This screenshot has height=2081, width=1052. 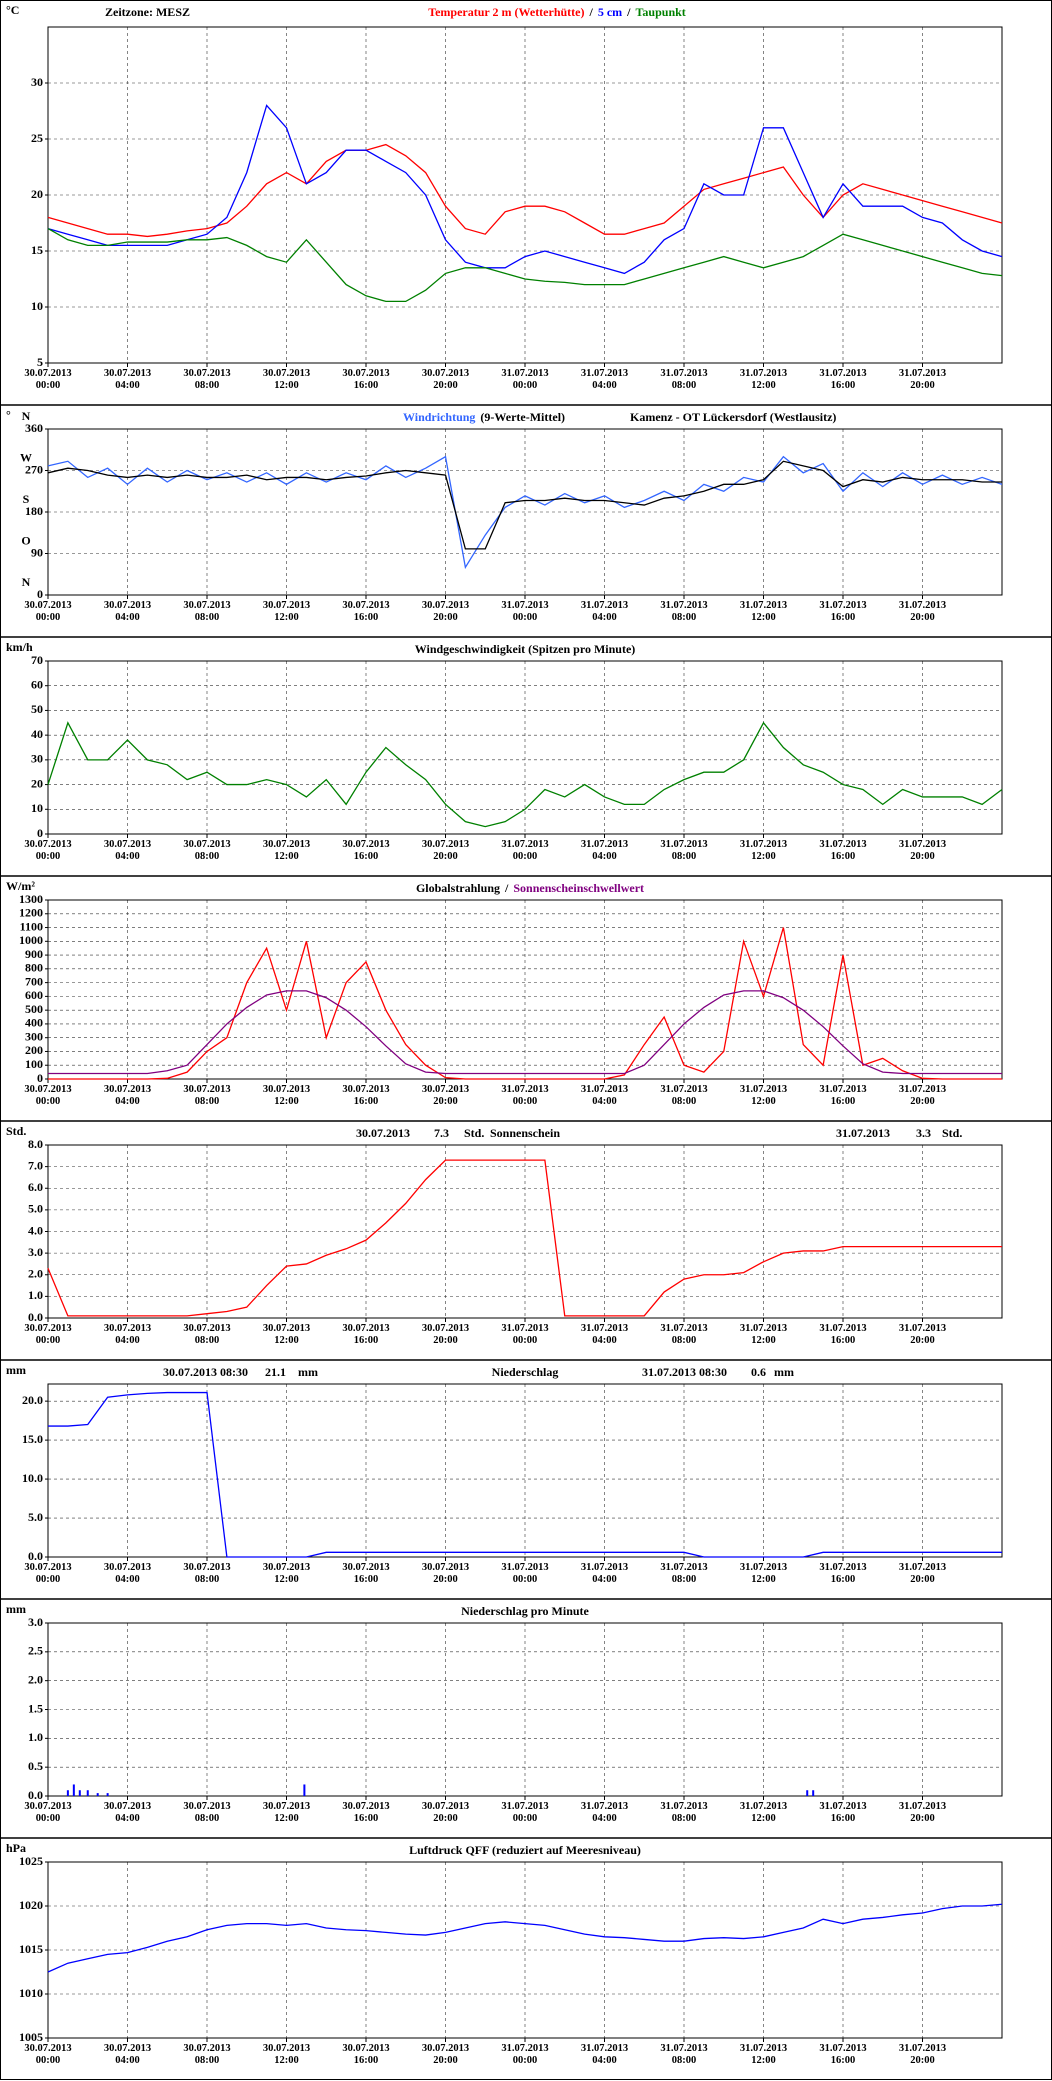 I want to click on y-tick-letter: N, so click(x=26, y=582).